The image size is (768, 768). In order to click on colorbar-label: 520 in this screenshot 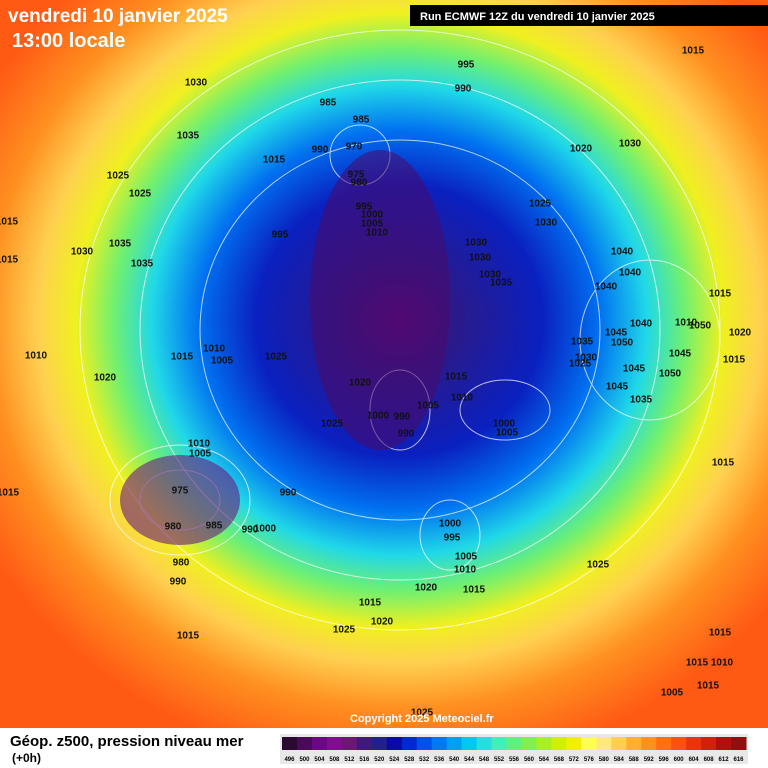, I will do `click(379, 760)`.